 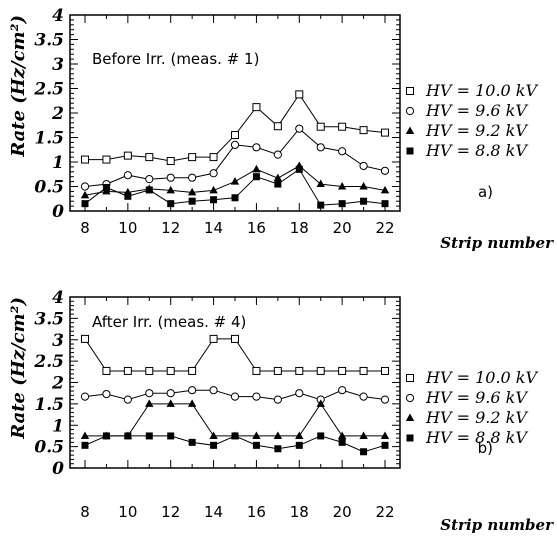 What do you see at coordinates (476, 110) in the screenshot?
I see `legend-entry: HV = 9.6 kV` at bounding box center [476, 110].